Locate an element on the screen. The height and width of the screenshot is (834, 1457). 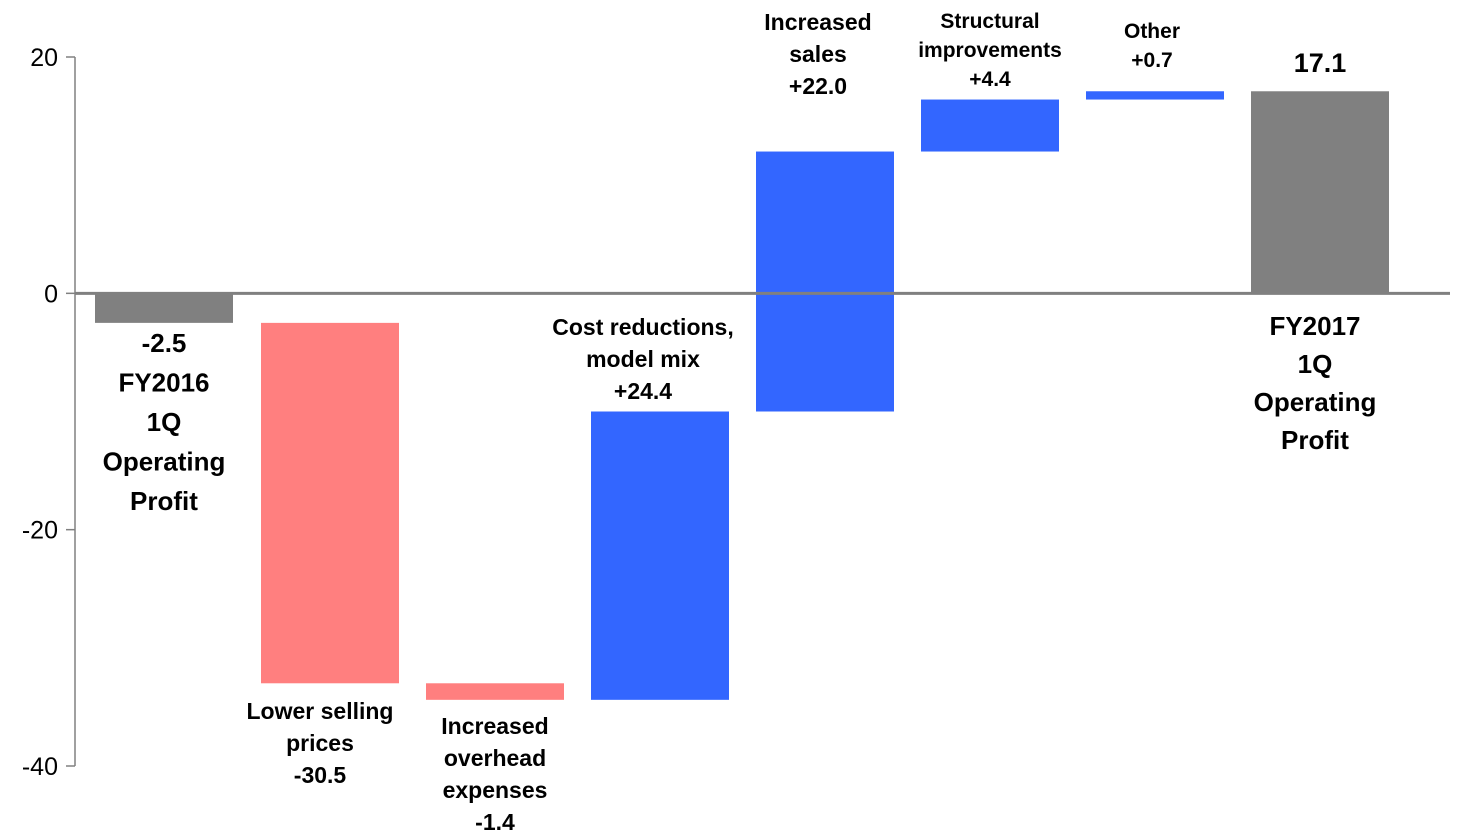
bar-label-line: 17.1 is located at coordinates (1320, 63).